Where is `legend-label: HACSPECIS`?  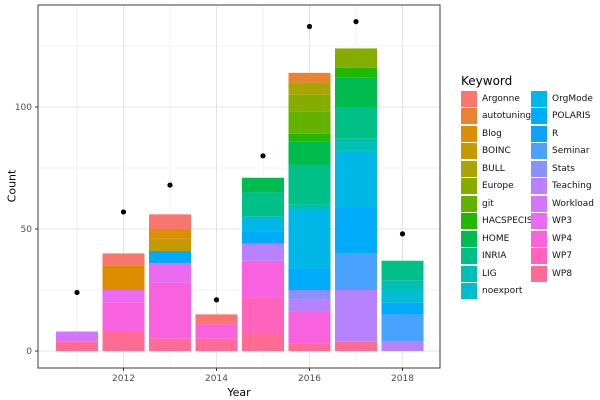 legend-label: HACSPECIS is located at coordinates (507, 221).